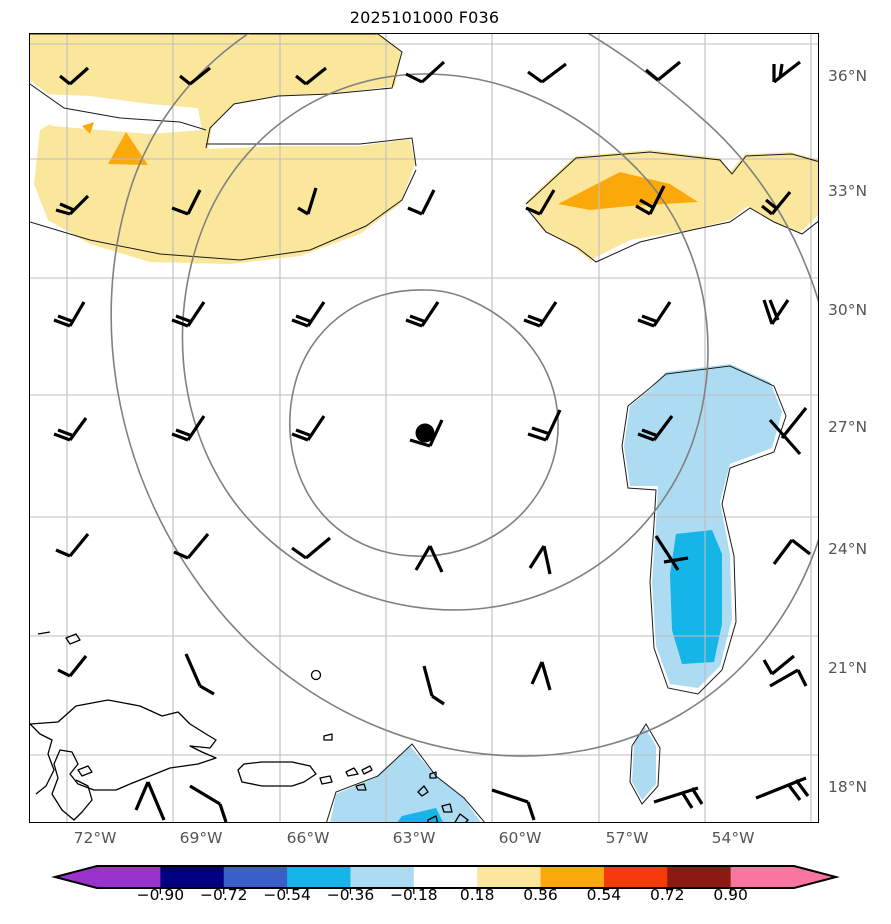  I want to click on colorbar-segment-navy, so click(192, 877).